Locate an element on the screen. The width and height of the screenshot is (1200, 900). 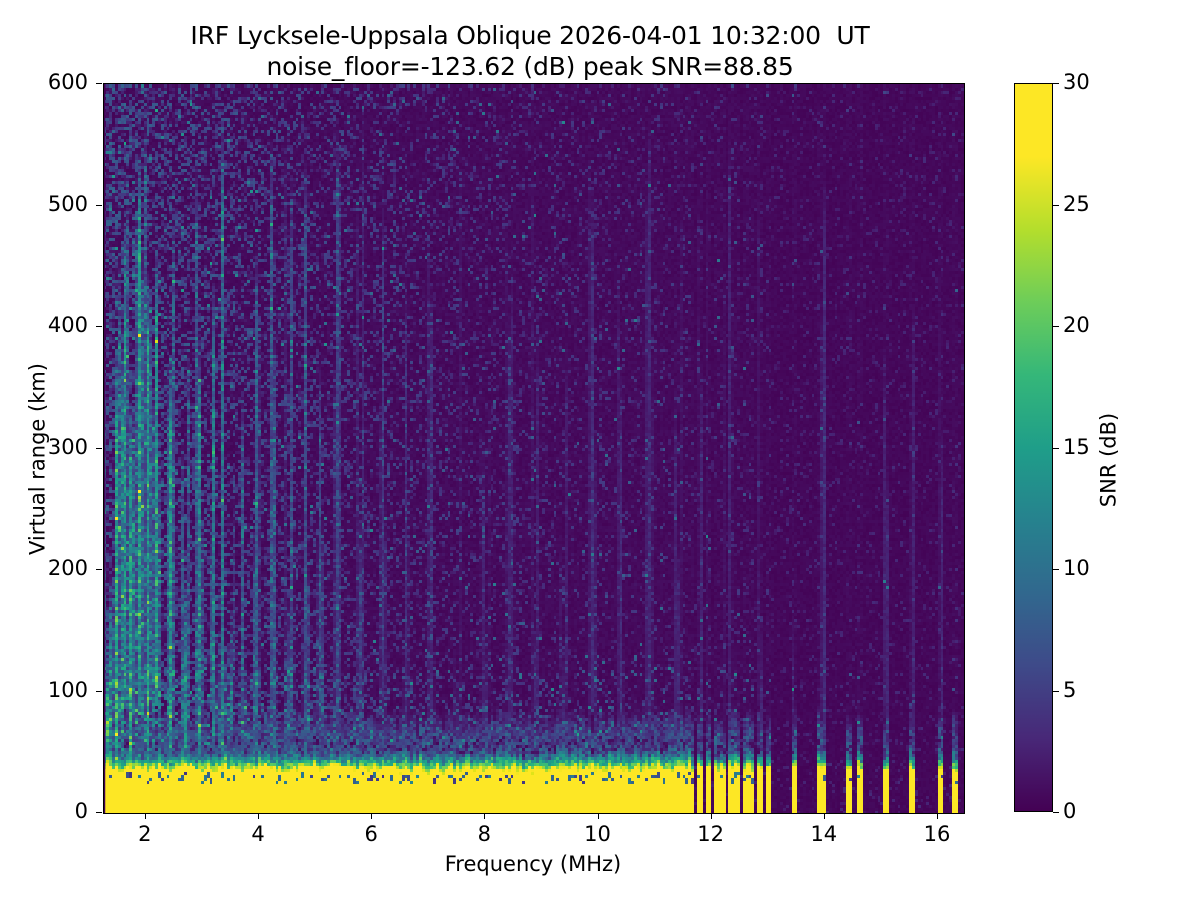
colorbar-tick-label: 0 is located at coordinates (1070, 811).